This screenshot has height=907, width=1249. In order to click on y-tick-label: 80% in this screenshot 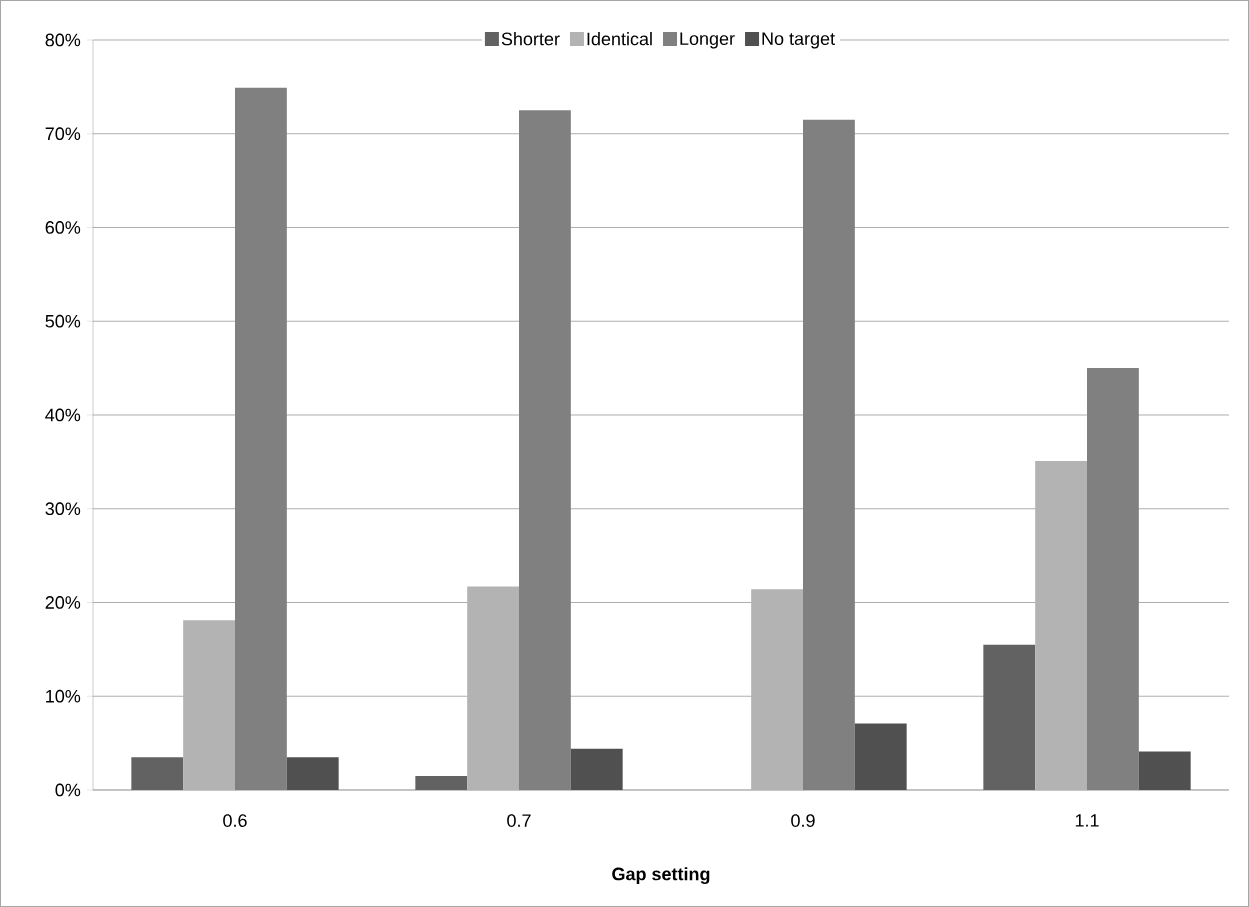, I will do `click(63, 40)`.